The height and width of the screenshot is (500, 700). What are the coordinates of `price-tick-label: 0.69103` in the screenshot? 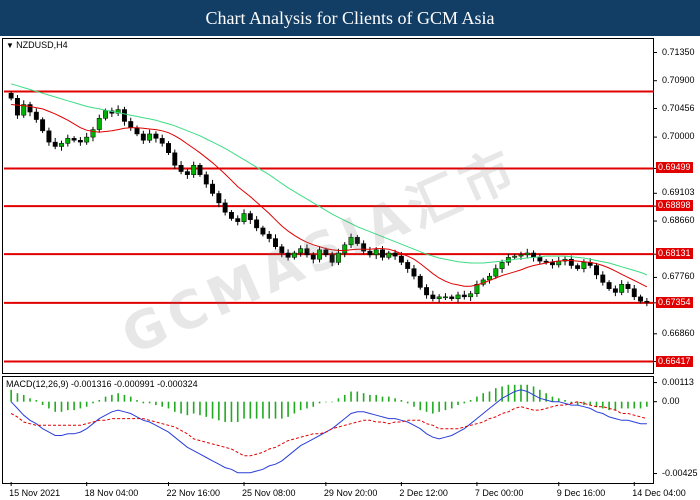 It's located at (678, 192).